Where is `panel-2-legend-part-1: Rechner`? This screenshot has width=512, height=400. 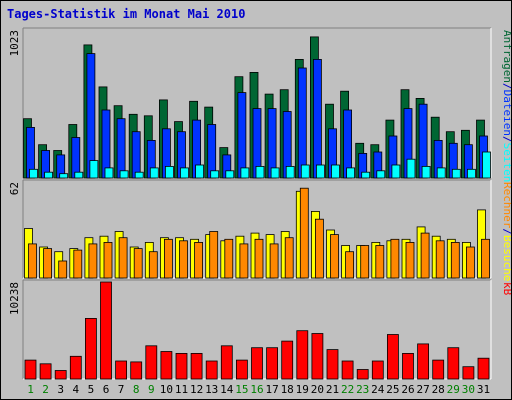
panel-2-legend-part-1: Rechner is located at coordinates (506, 205).